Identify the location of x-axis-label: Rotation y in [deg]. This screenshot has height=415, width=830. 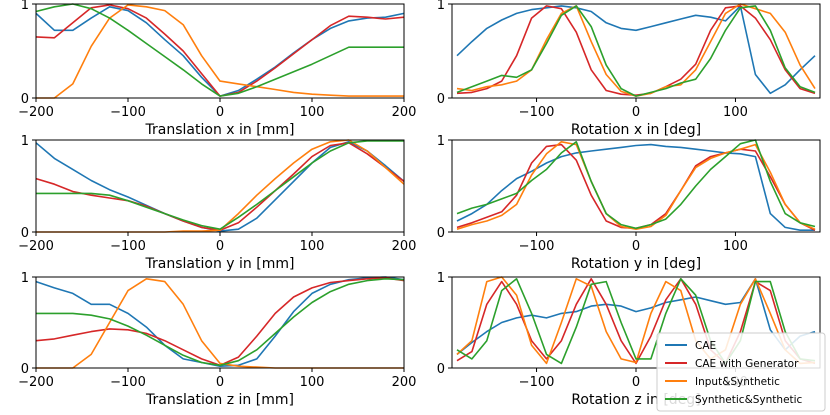
(636, 264).